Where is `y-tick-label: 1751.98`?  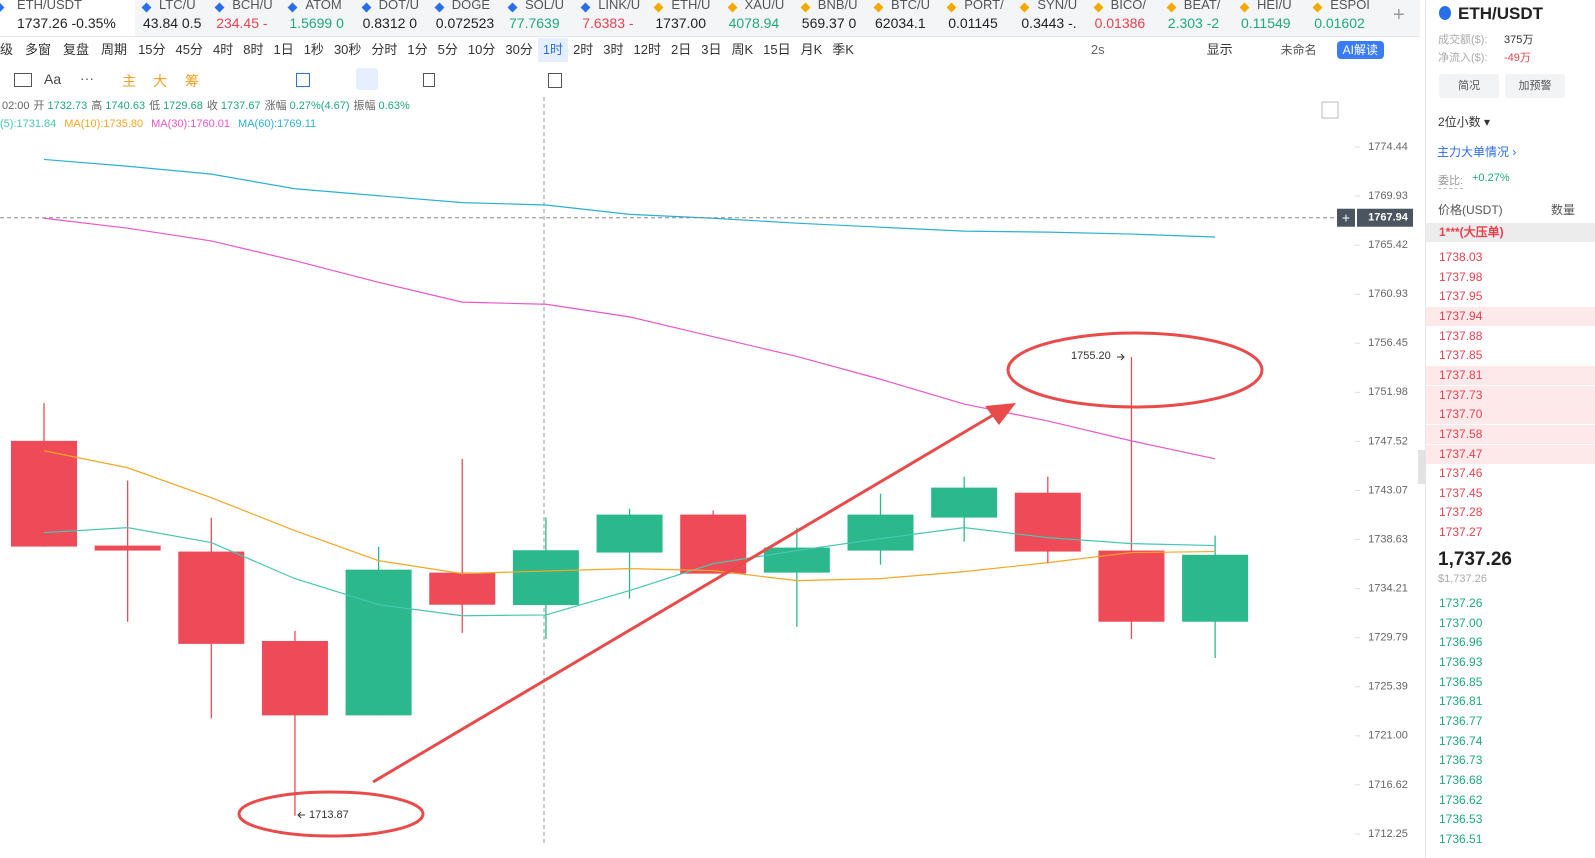 y-tick-label: 1751.98 is located at coordinates (1388, 392).